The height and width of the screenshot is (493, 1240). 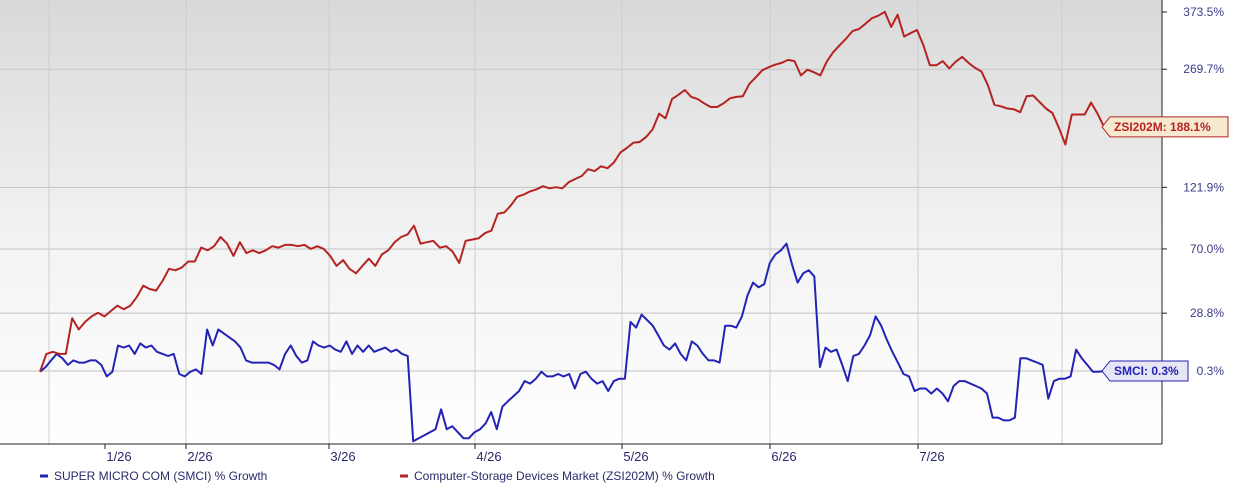 What do you see at coordinates (118, 456) in the screenshot?
I see `x-tick-label: 1/26` at bounding box center [118, 456].